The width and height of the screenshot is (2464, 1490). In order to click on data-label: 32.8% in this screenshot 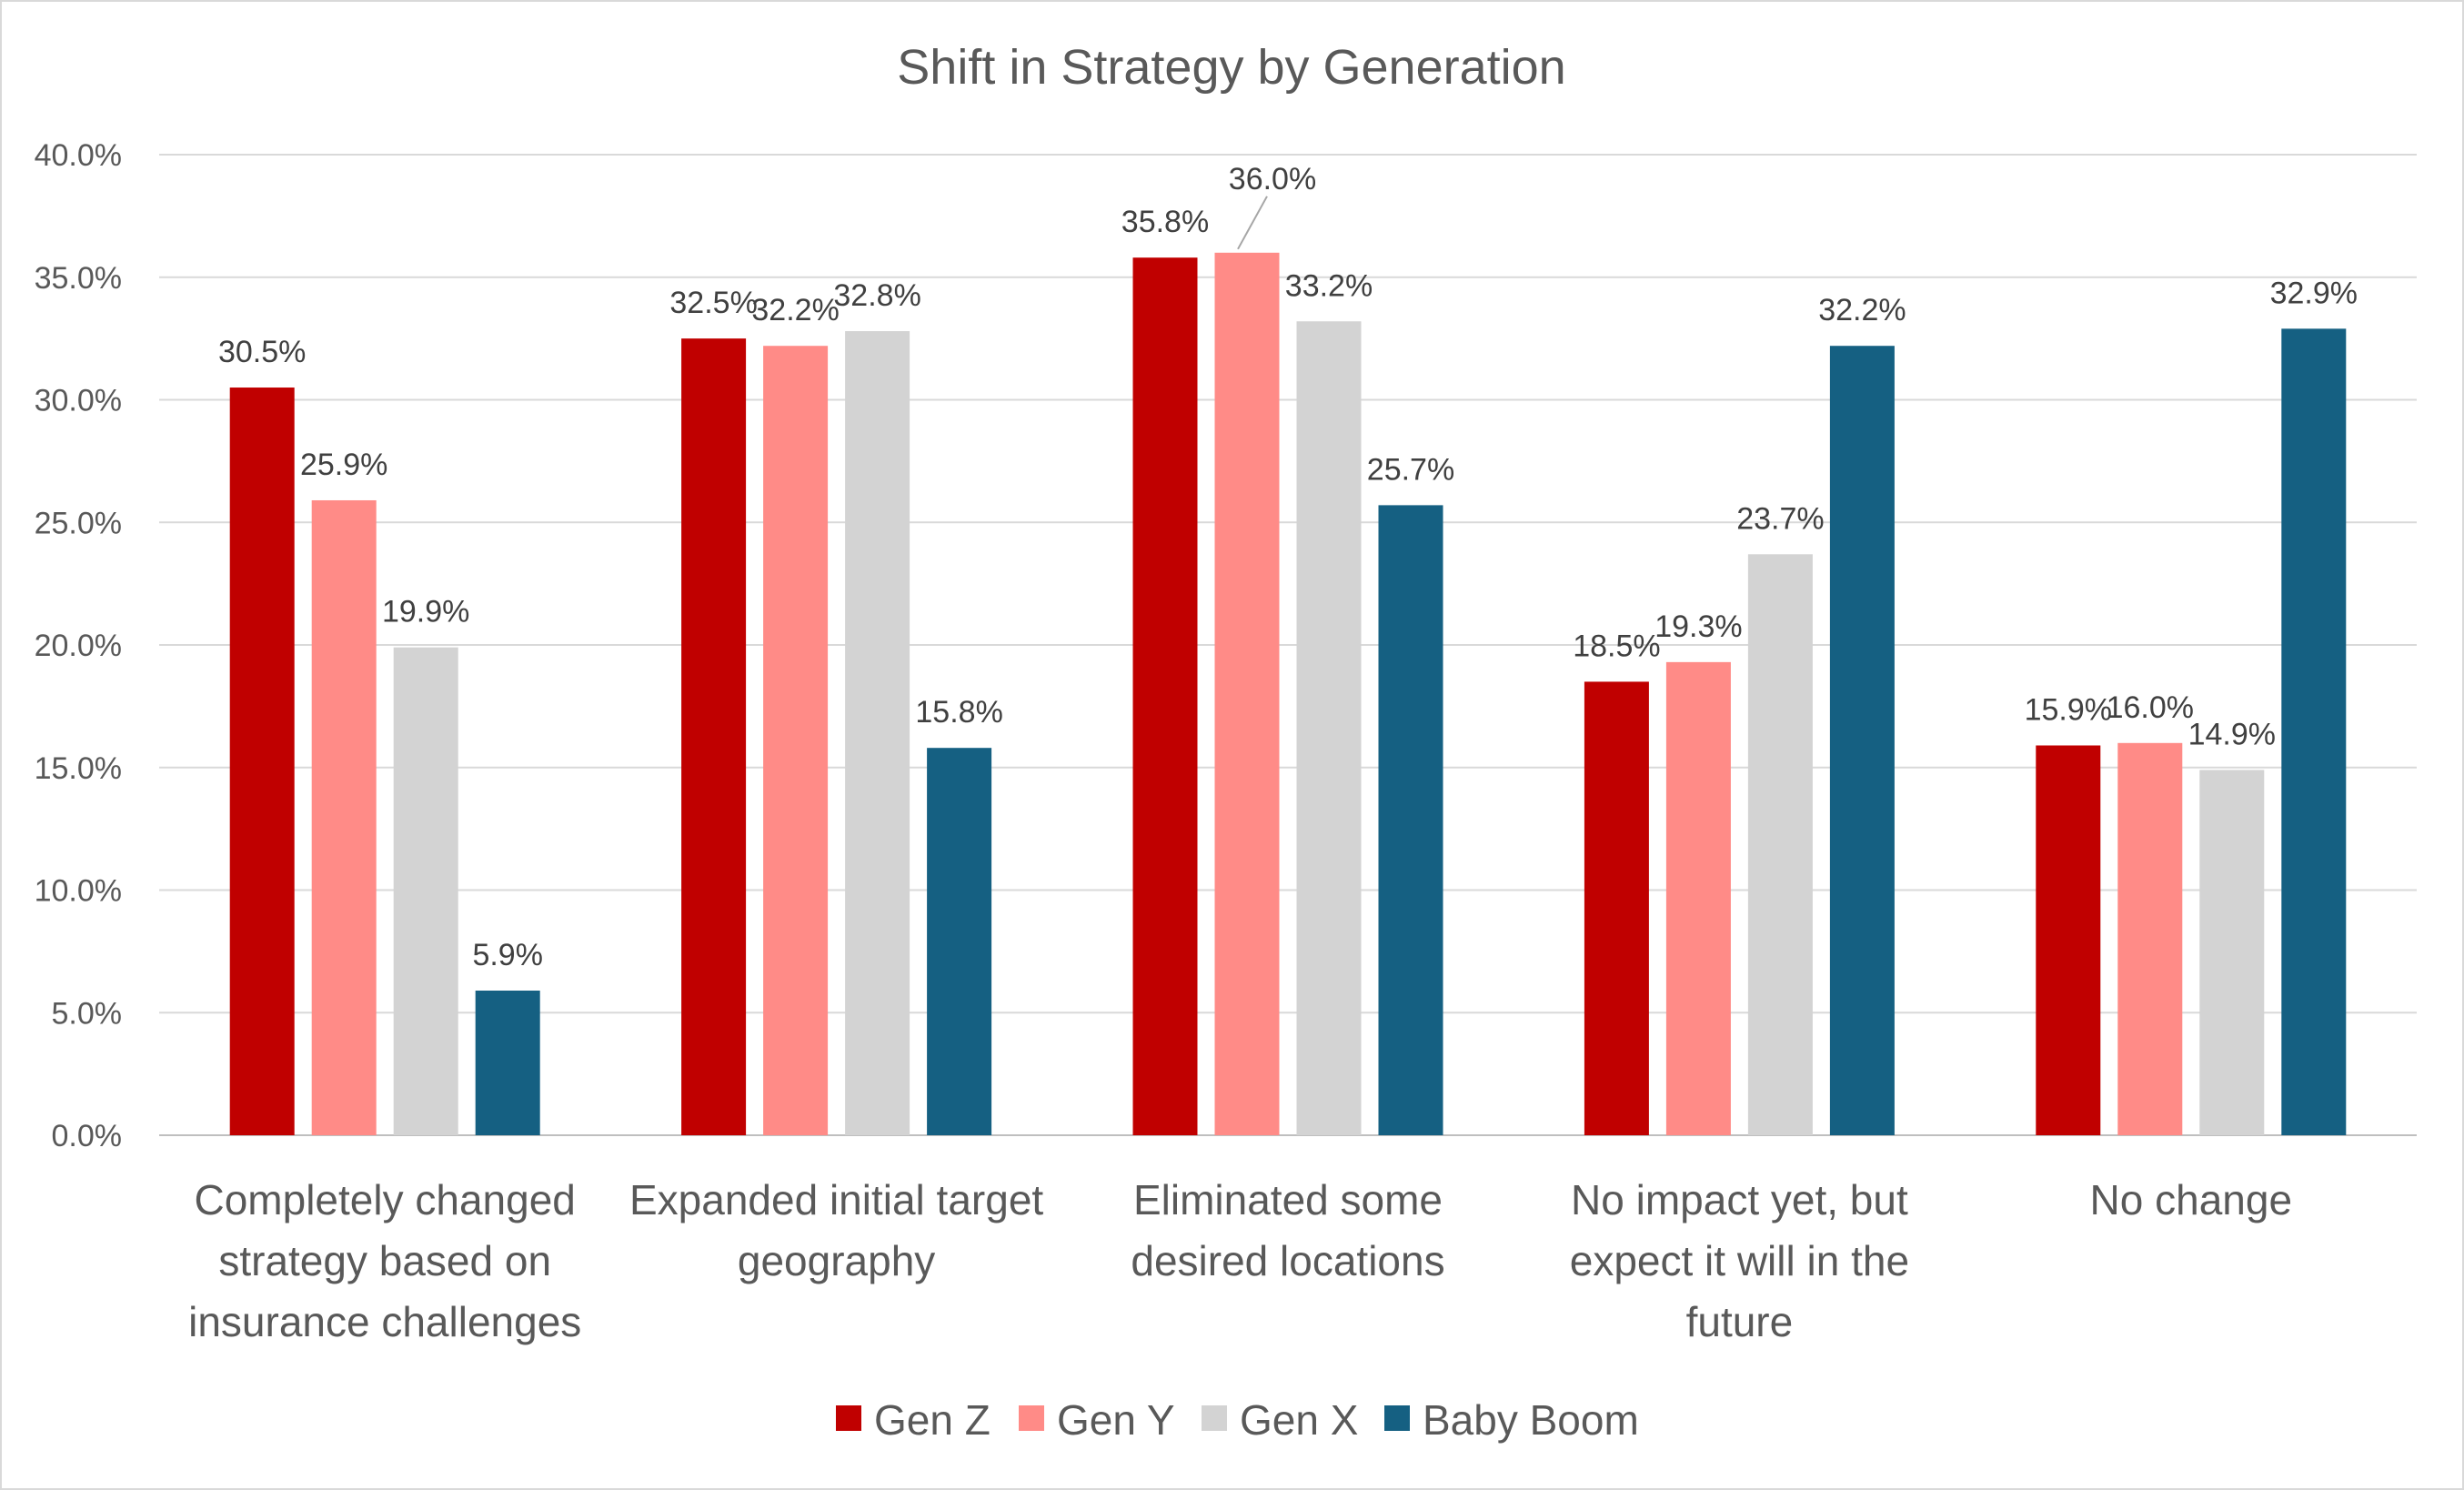, I will do `click(876, 295)`.